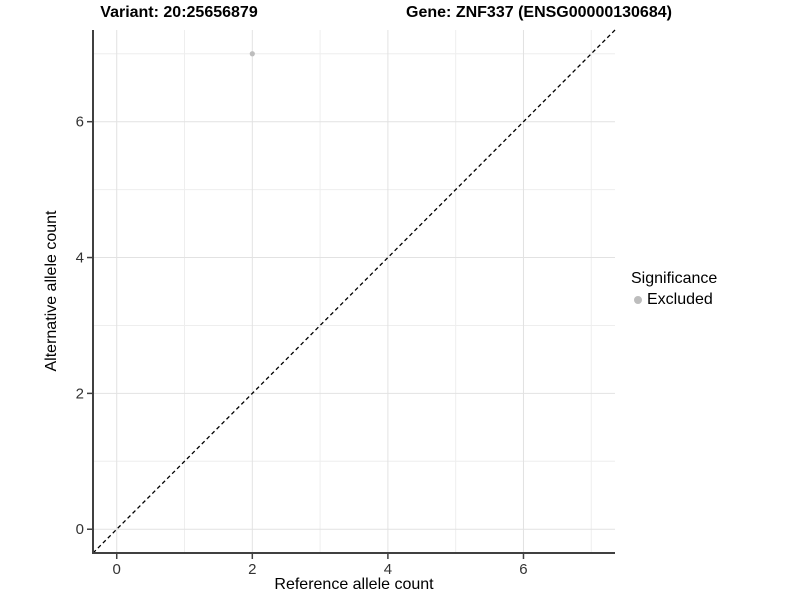 The height and width of the screenshot is (600, 800). What do you see at coordinates (51, 291) in the screenshot?
I see `y-axis-title: Alternative allele count` at bounding box center [51, 291].